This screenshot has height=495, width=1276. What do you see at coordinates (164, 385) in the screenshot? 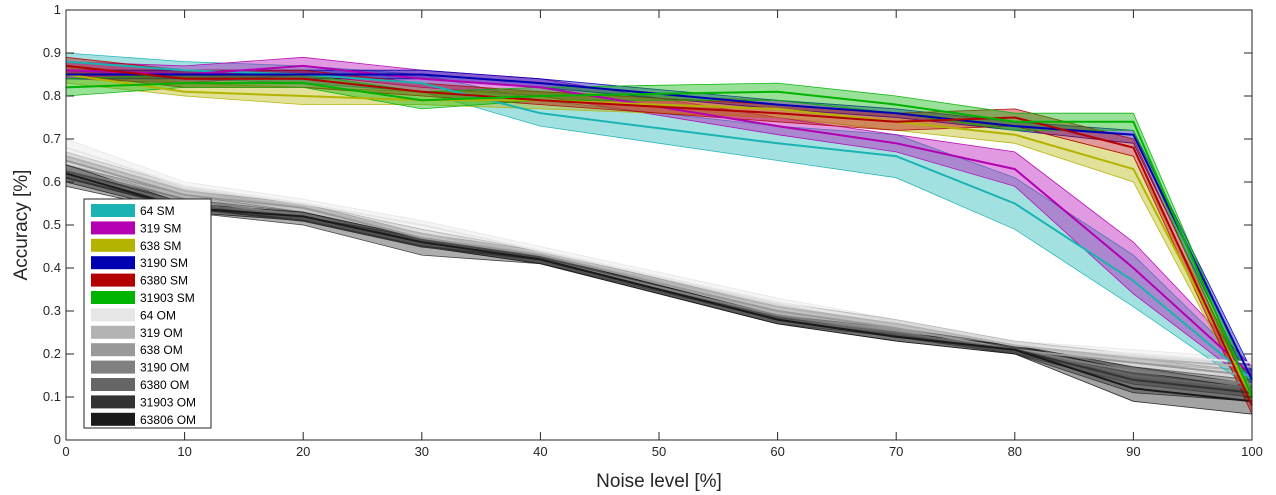
I see `legend-label-6380-om: 6380 OM` at bounding box center [164, 385].